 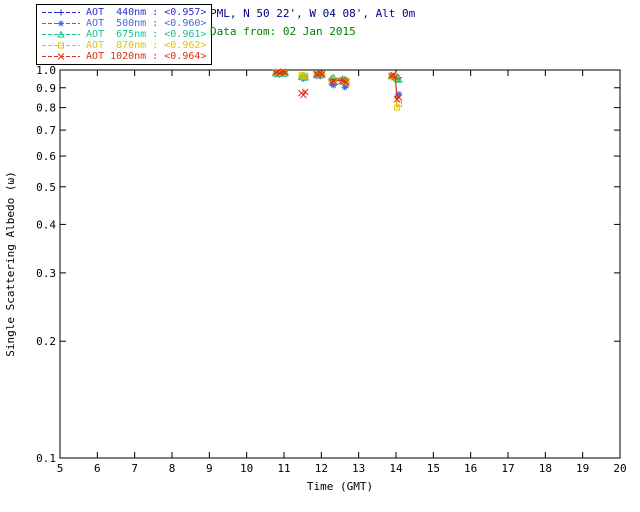 I want to click on y-tick-label: 0.7, so click(x=46, y=130).